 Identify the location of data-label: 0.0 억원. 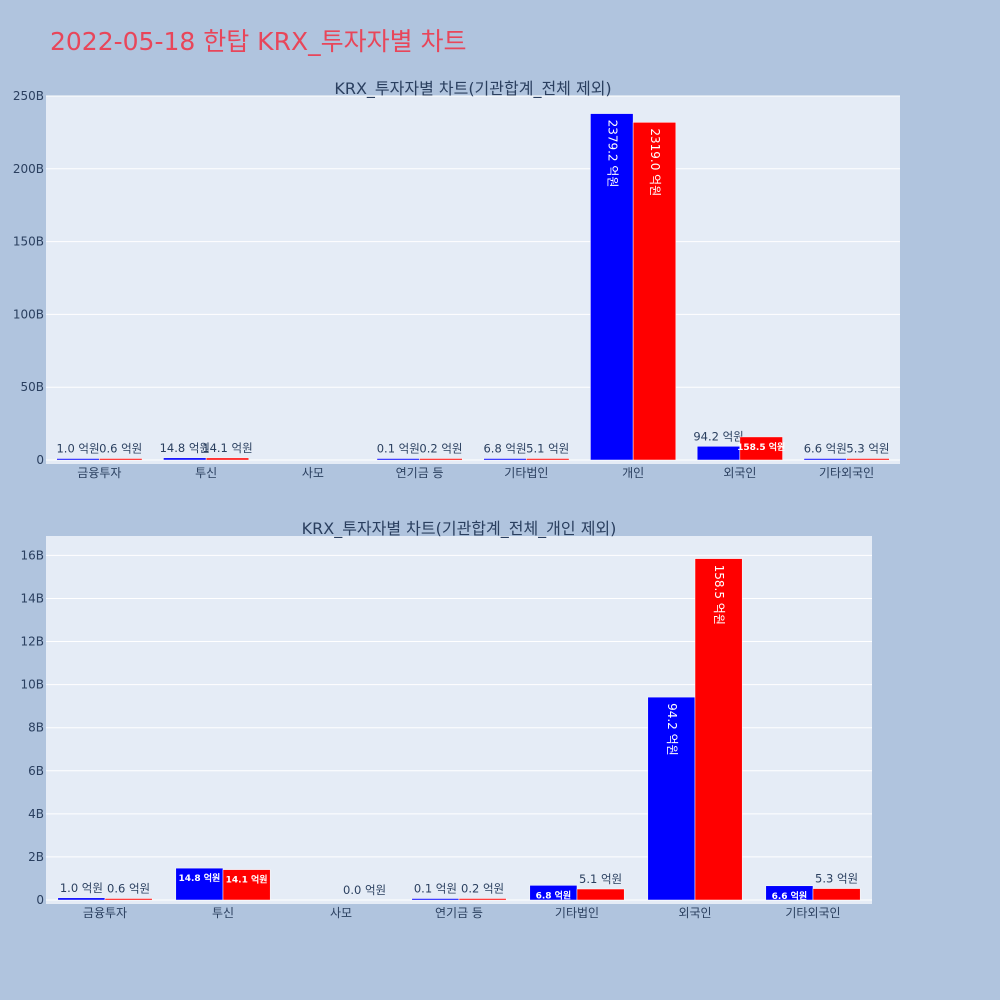
(364, 890).